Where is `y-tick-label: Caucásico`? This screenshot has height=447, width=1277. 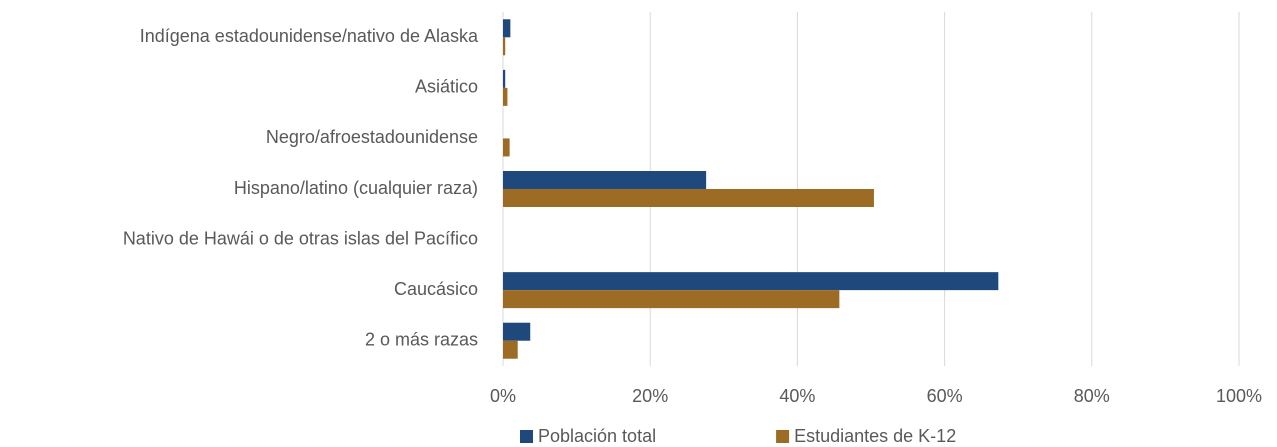 y-tick-label: Caucásico is located at coordinates (436, 289).